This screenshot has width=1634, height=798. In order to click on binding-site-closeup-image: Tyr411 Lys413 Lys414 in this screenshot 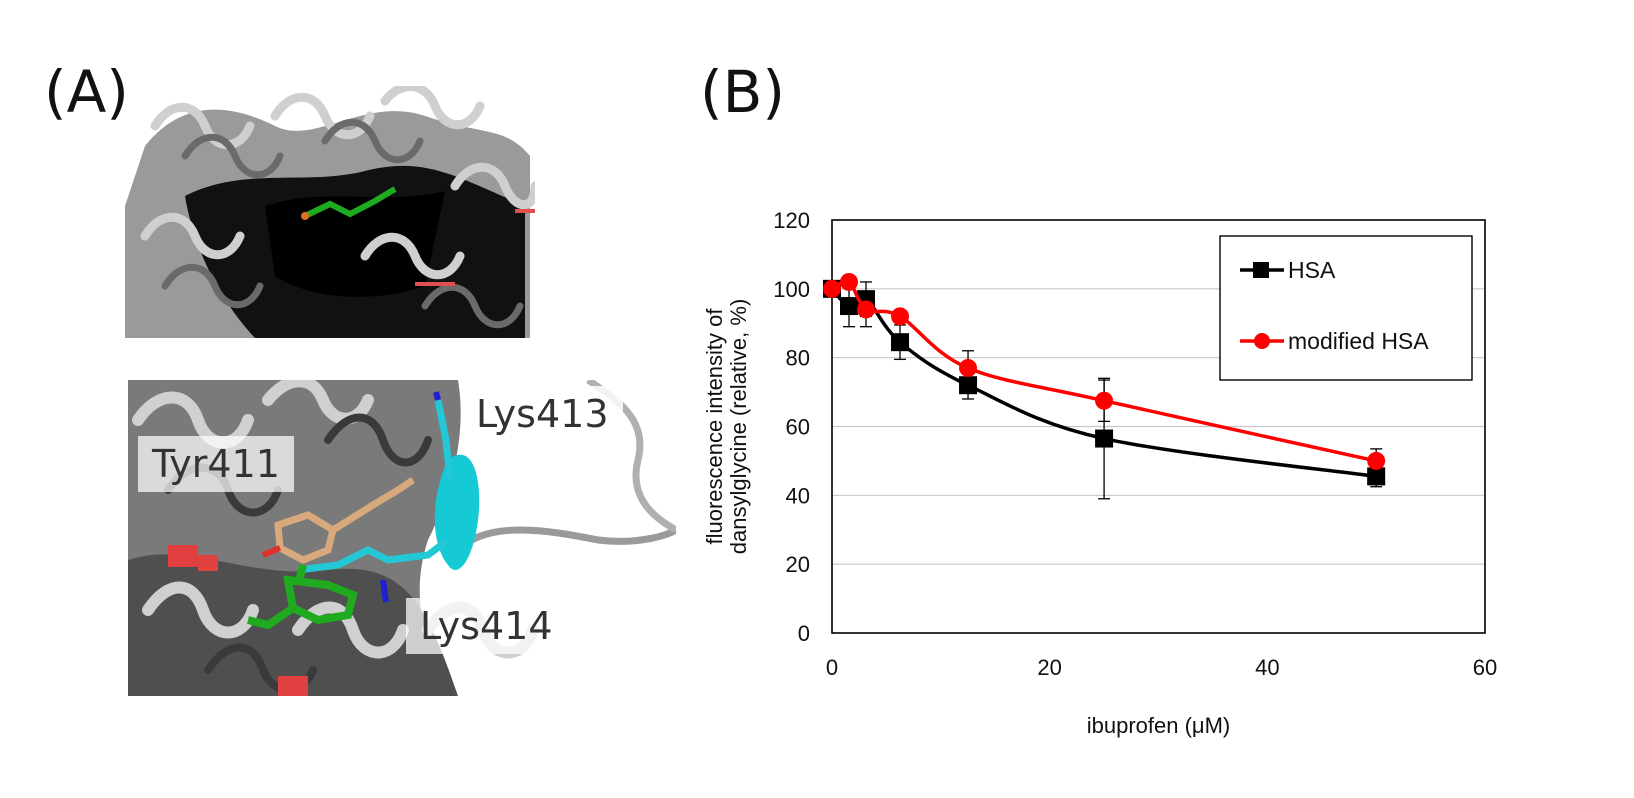, I will do `click(402, 538)`.